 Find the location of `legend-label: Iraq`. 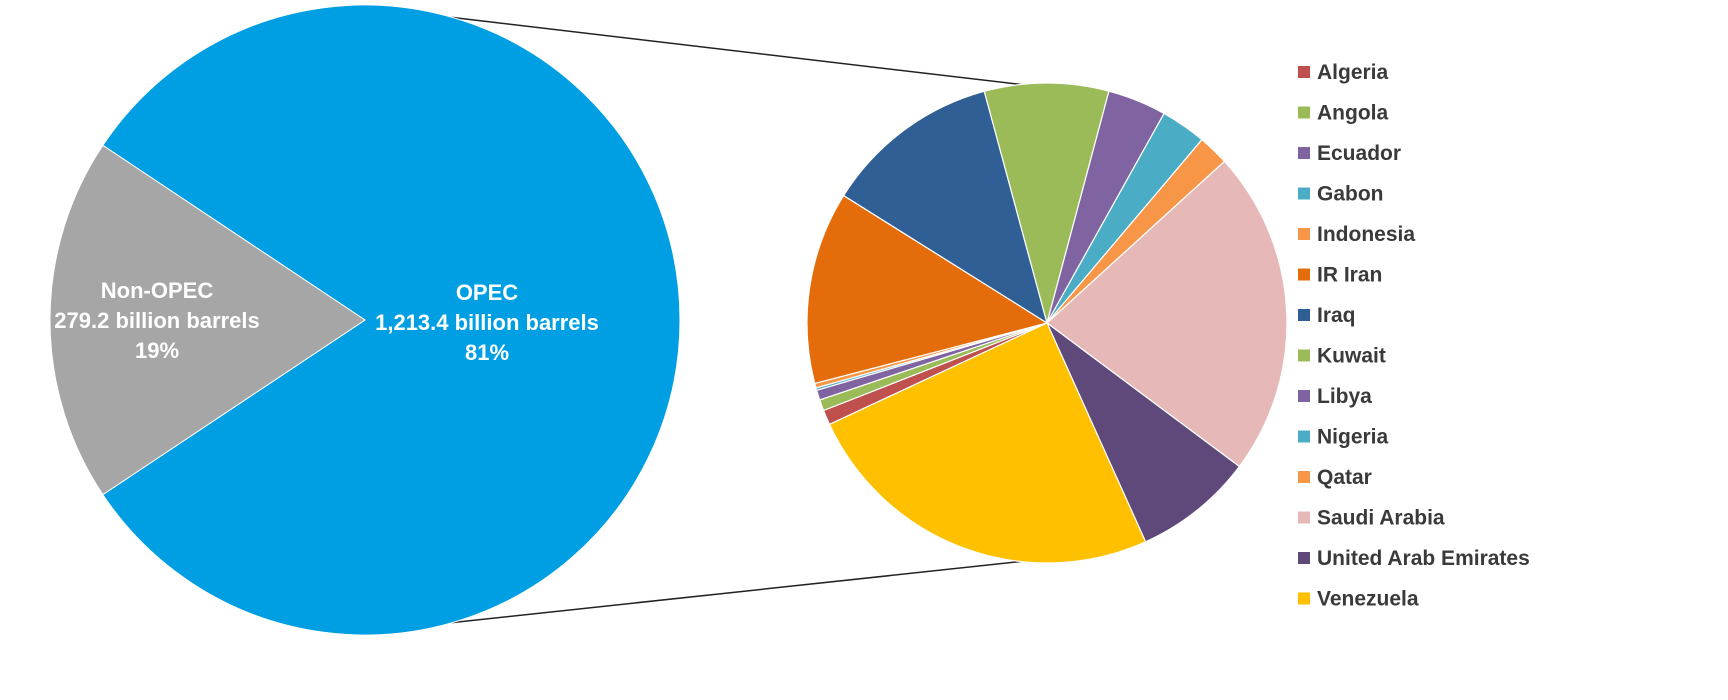

legend-label: Iraq is located at coordinates (1336, 315).